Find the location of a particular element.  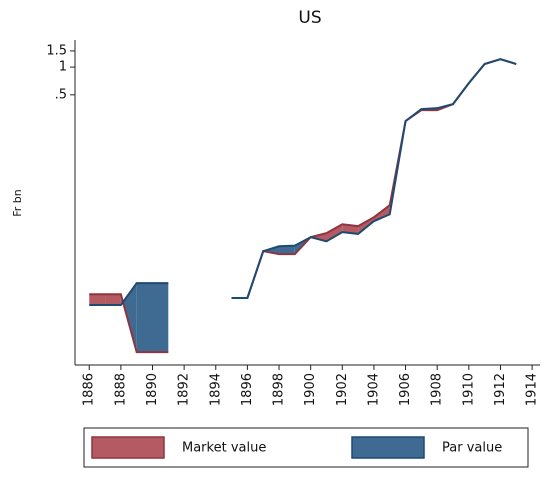

chart-title: US is located at coordinates (309, 18).